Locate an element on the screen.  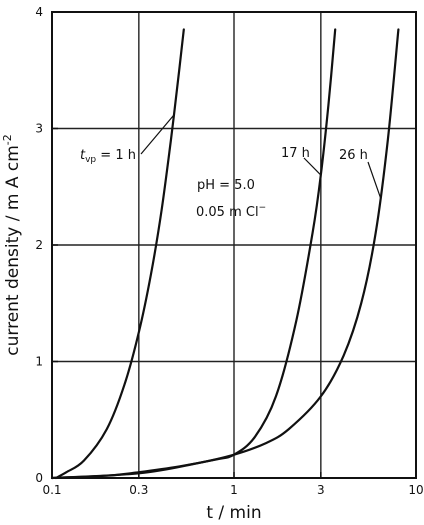
annotation-1h-symbol: t is located at coordinates (83, 155).